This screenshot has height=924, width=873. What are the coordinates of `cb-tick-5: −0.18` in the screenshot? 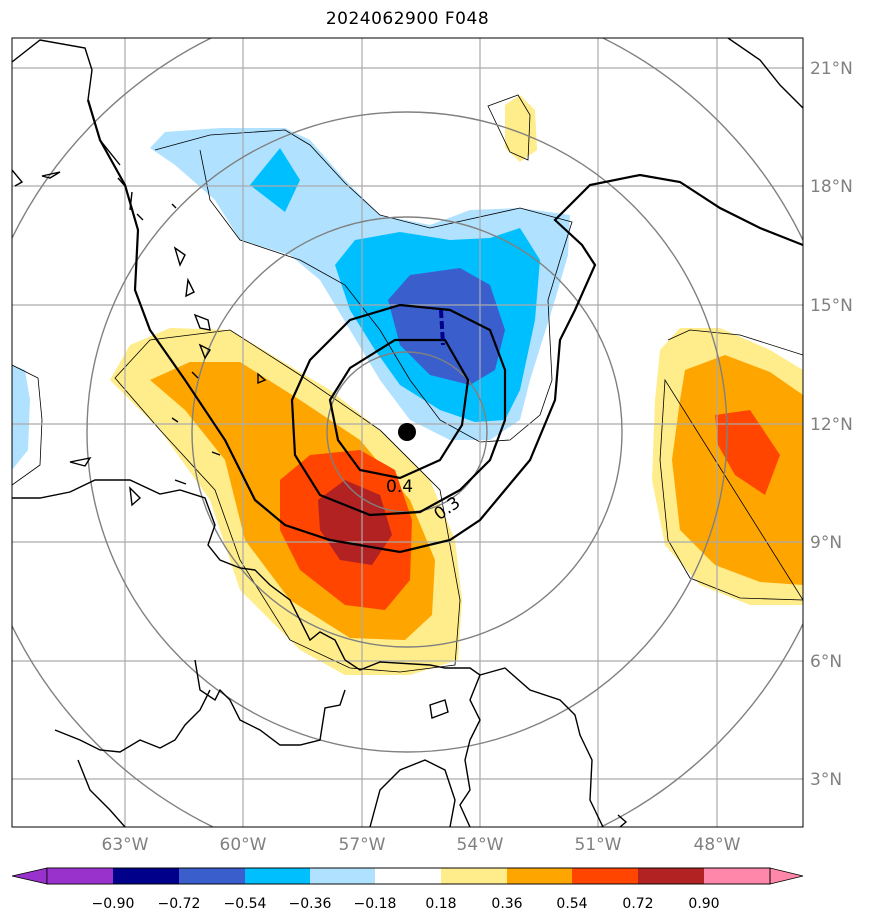 It's located at (375, 904).